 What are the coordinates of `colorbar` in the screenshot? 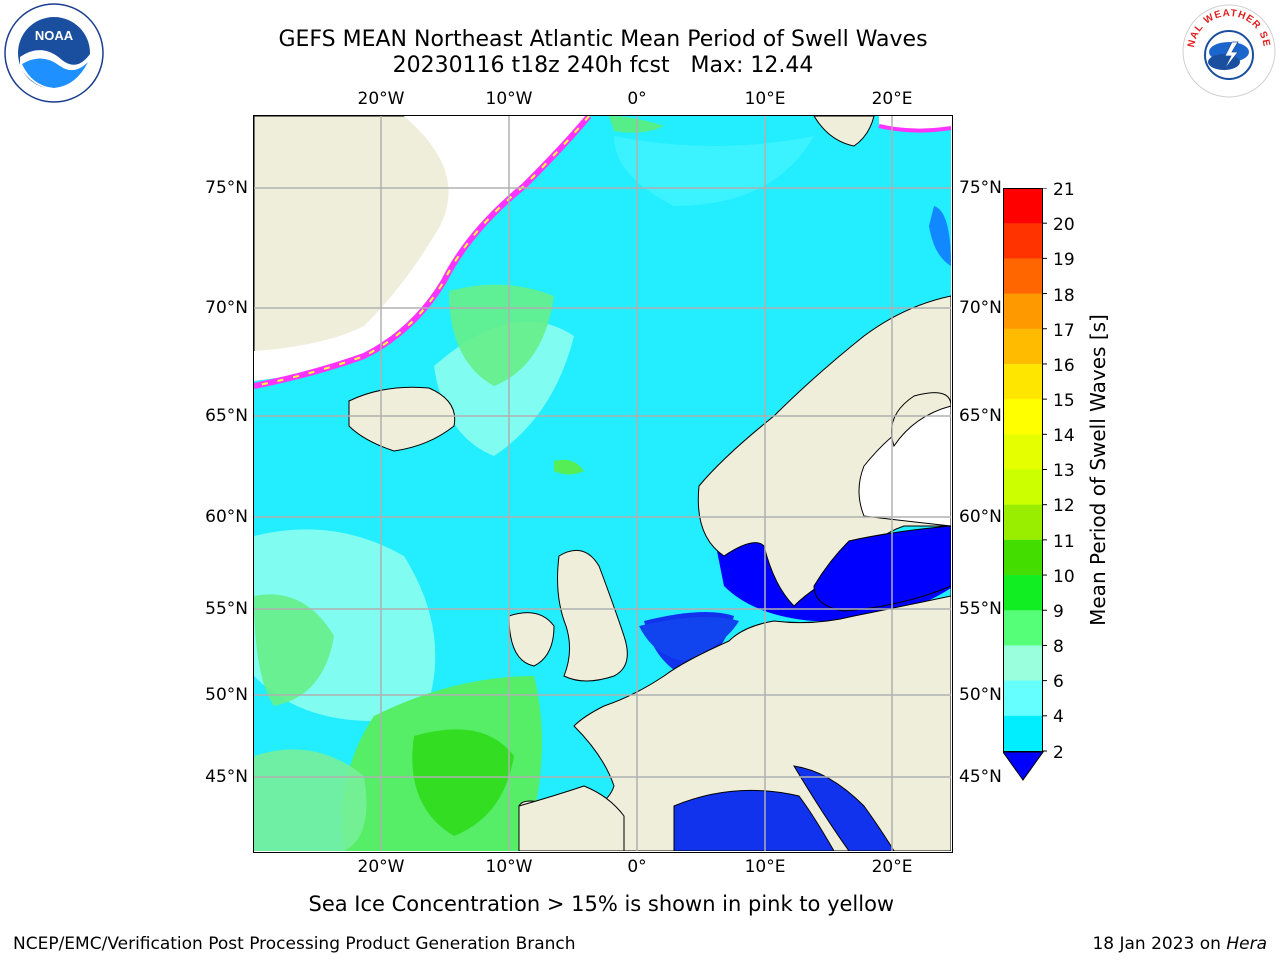 It's located at (1025, 484).